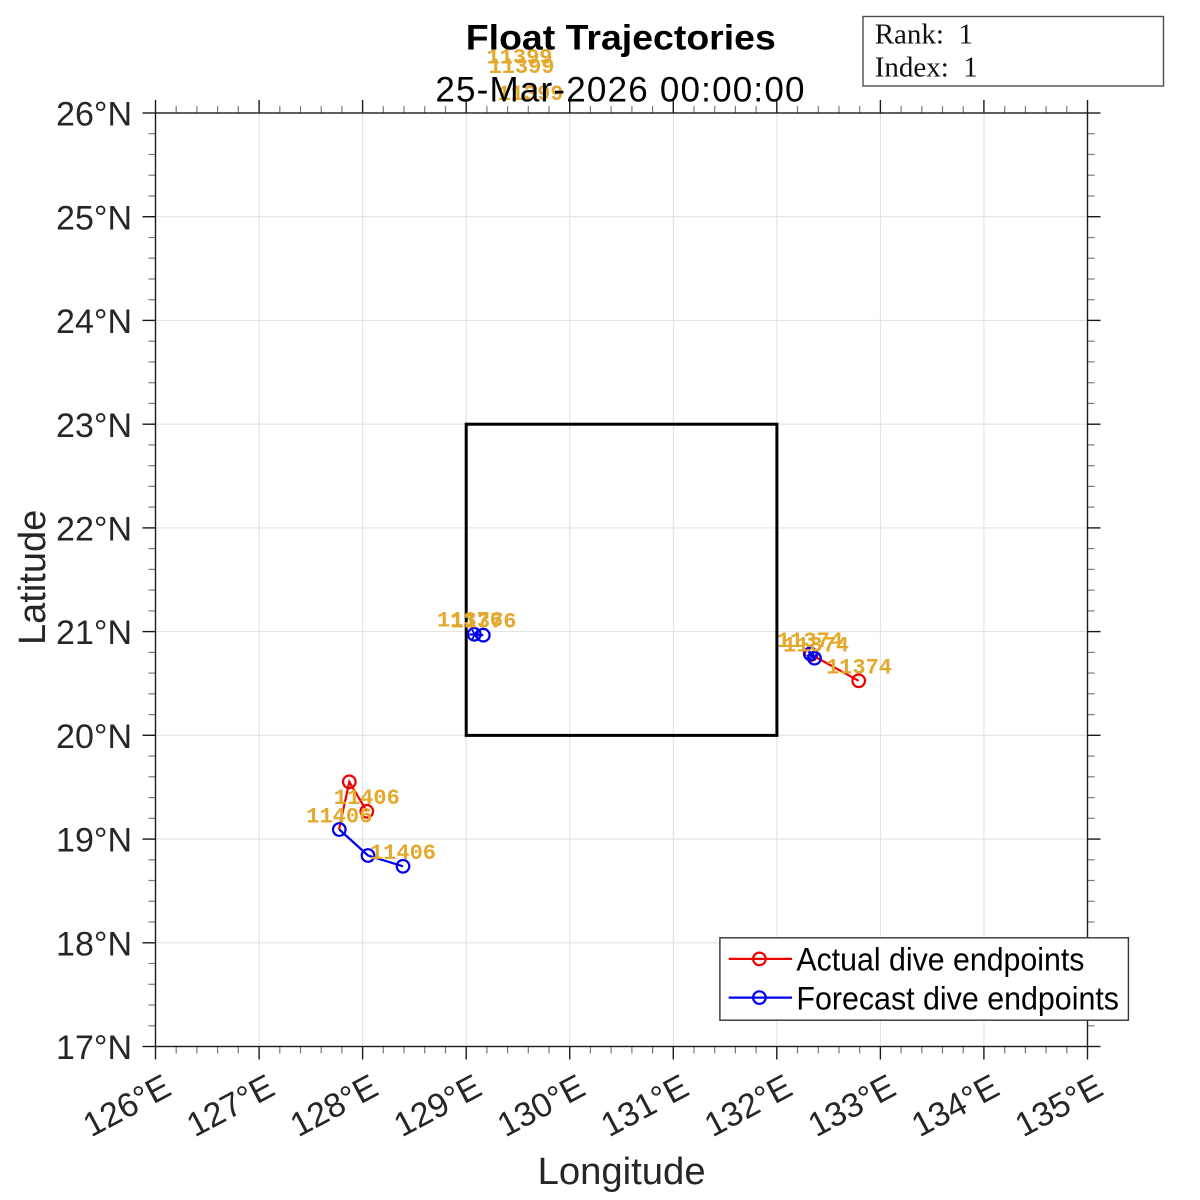 This screenshot has height=1200, width=1200. I want to click on svg-text: Latitude, so click(33, 577).